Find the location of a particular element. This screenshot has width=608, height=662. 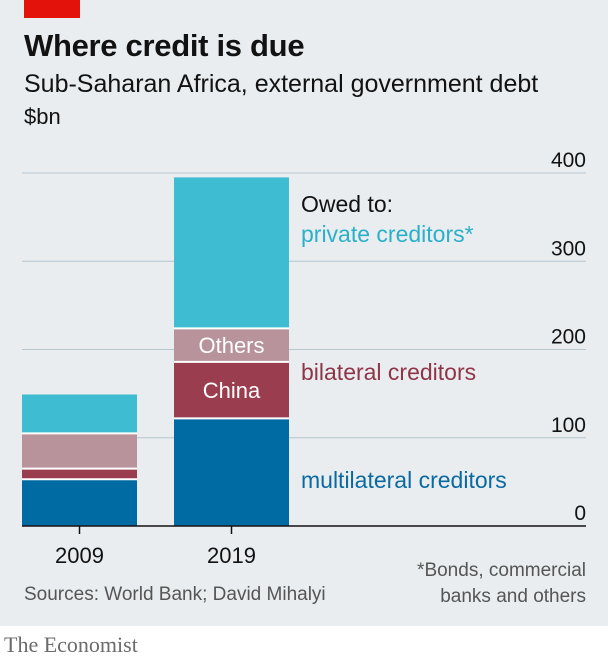

y-tick-label: 300 is located at coordinates (568, 248).